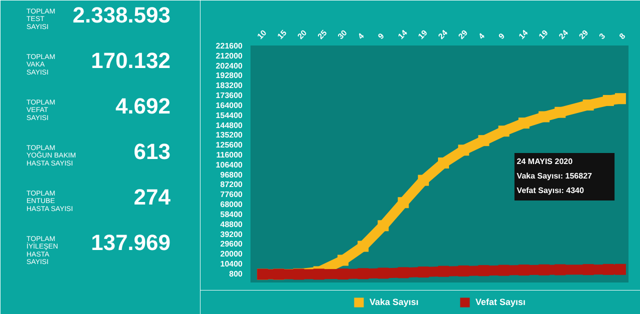 The height and width of the screenshot is (314, 640). What do you see at coordinates (343, 34) in the screenshot?
I see `x-tick-label: 30` at bounding box center [343, 34].